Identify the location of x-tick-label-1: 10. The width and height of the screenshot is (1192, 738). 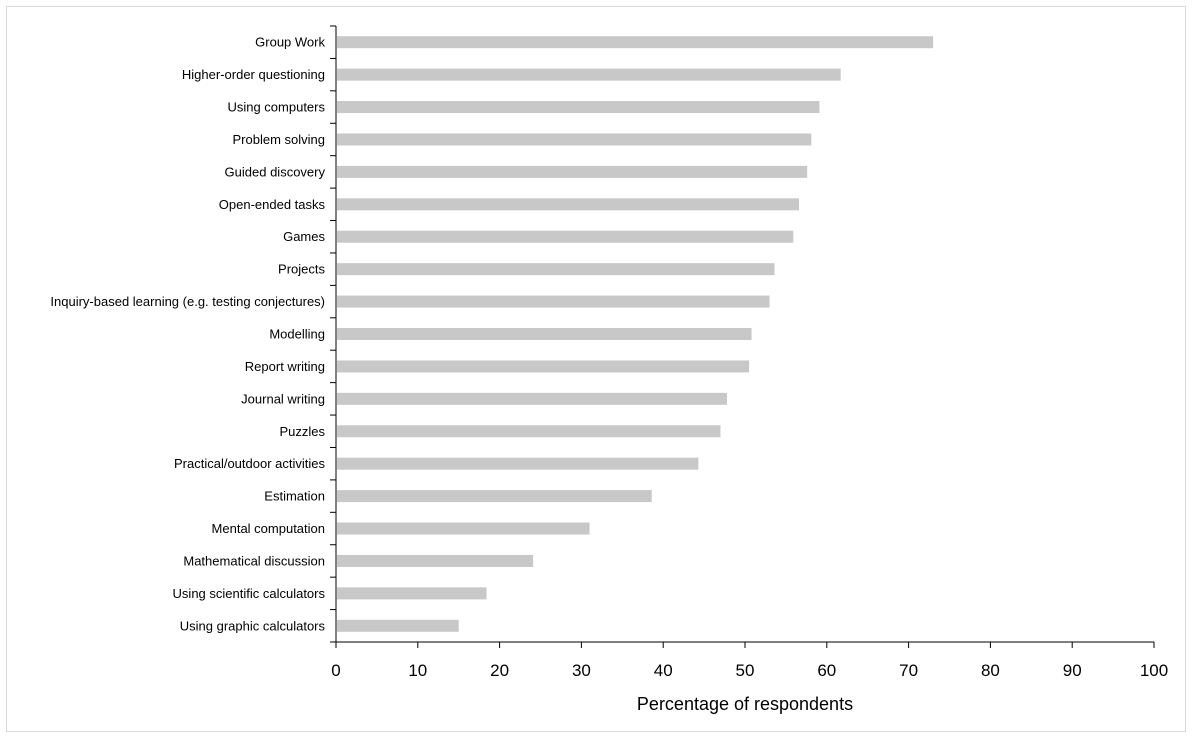
(417, 670).